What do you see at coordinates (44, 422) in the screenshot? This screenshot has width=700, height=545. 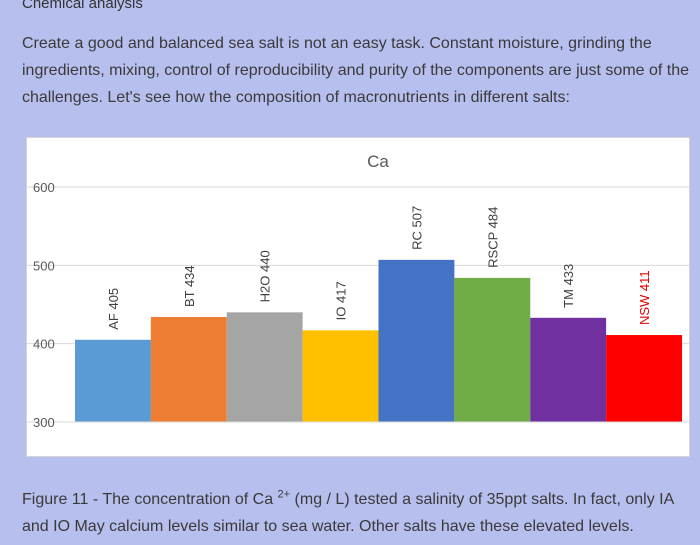 I see `y-tick-label-300: 300` at bounding box center [44, 422].